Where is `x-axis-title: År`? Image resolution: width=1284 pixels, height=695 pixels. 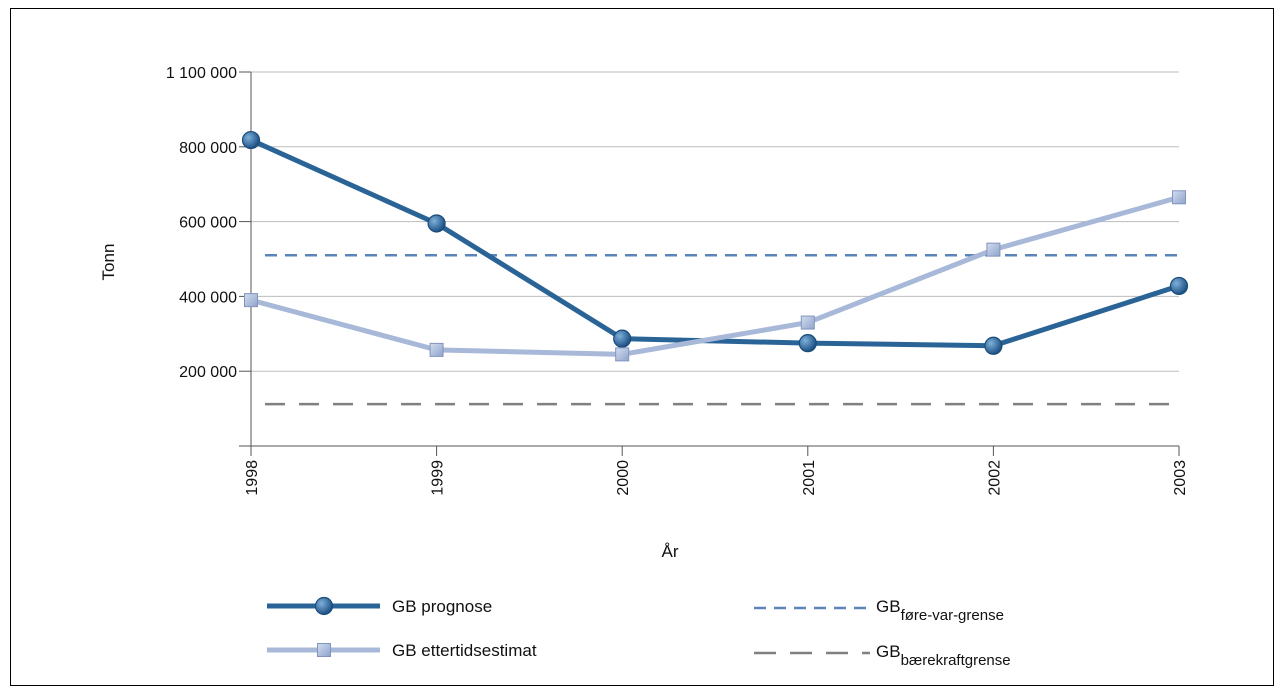 x-axis-title: År is located at coordinates (670, 551).